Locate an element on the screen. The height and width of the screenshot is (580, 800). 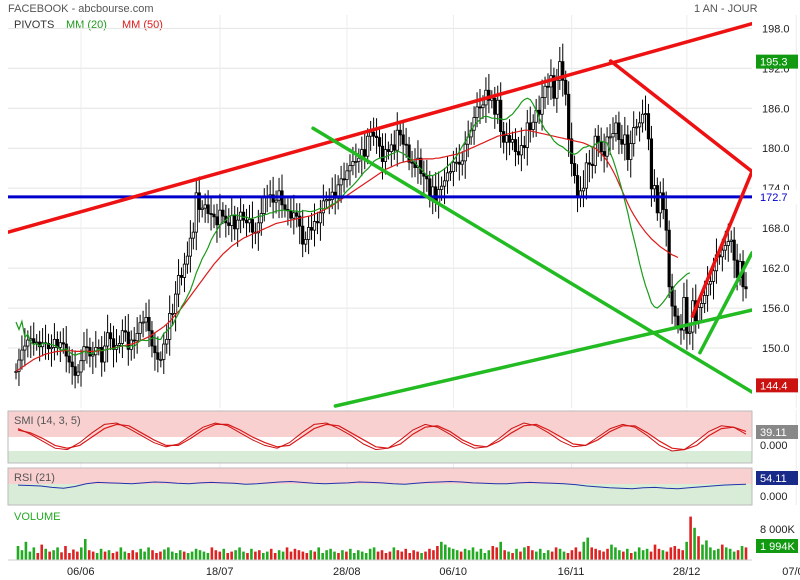
low-level-badge-bg is located at coordinates (777, 385).